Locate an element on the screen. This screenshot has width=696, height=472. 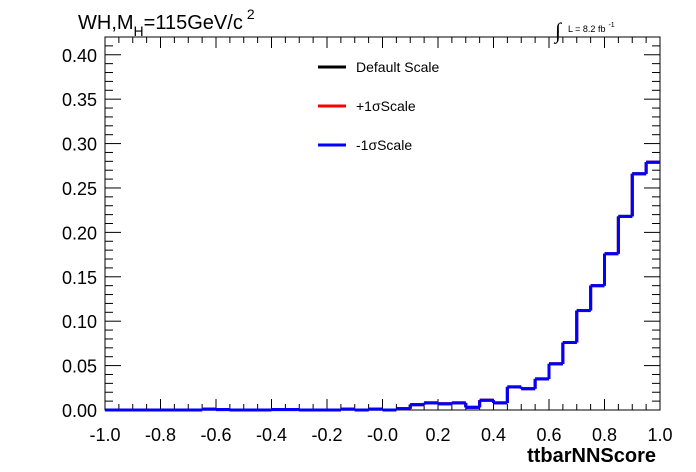
legend-label-default-scale: Default Scale is located at coordinates (397, 67).